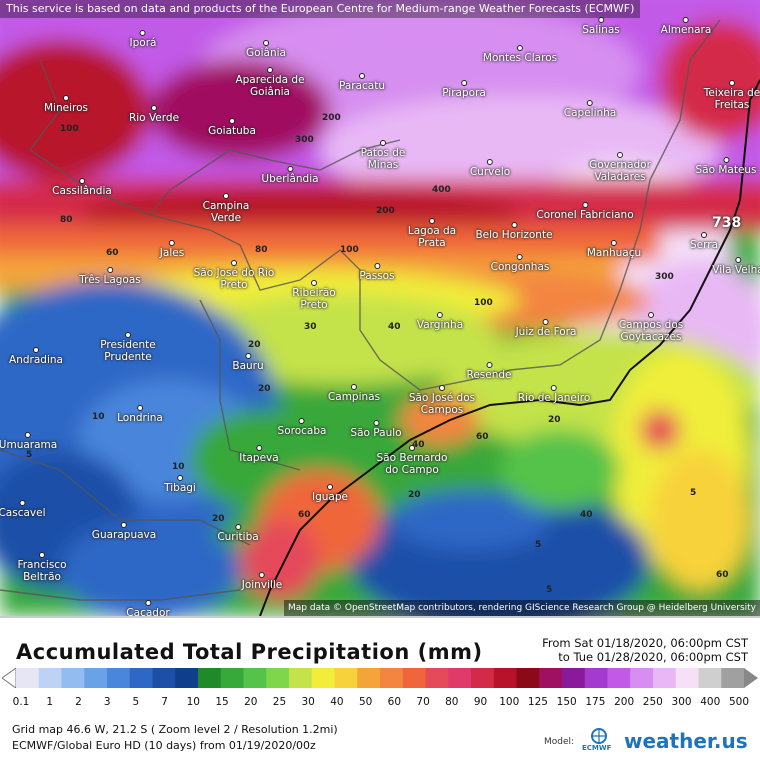  What do you see at coordinates (385, 211) in the screenshot?
I see `contour-label: 200` at bounding box center [385, 211].